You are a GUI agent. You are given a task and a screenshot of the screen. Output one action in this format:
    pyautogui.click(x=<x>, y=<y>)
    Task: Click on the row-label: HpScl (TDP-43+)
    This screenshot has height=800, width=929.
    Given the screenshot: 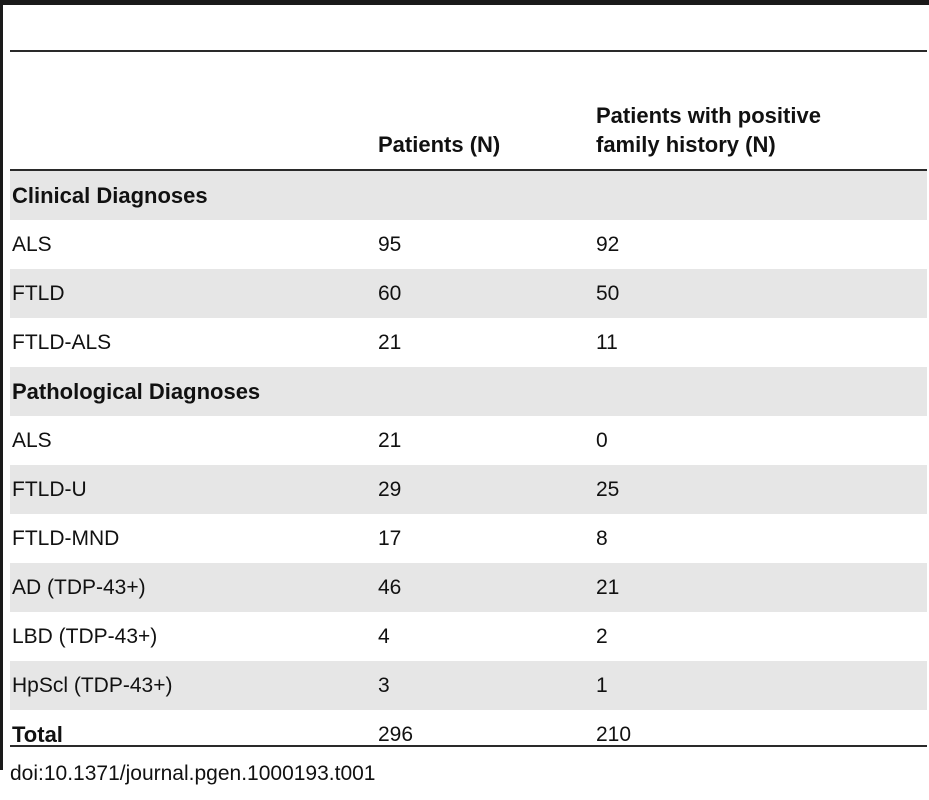 What is the action you would take?
    pyautogui.click(x=189, y=685)
    